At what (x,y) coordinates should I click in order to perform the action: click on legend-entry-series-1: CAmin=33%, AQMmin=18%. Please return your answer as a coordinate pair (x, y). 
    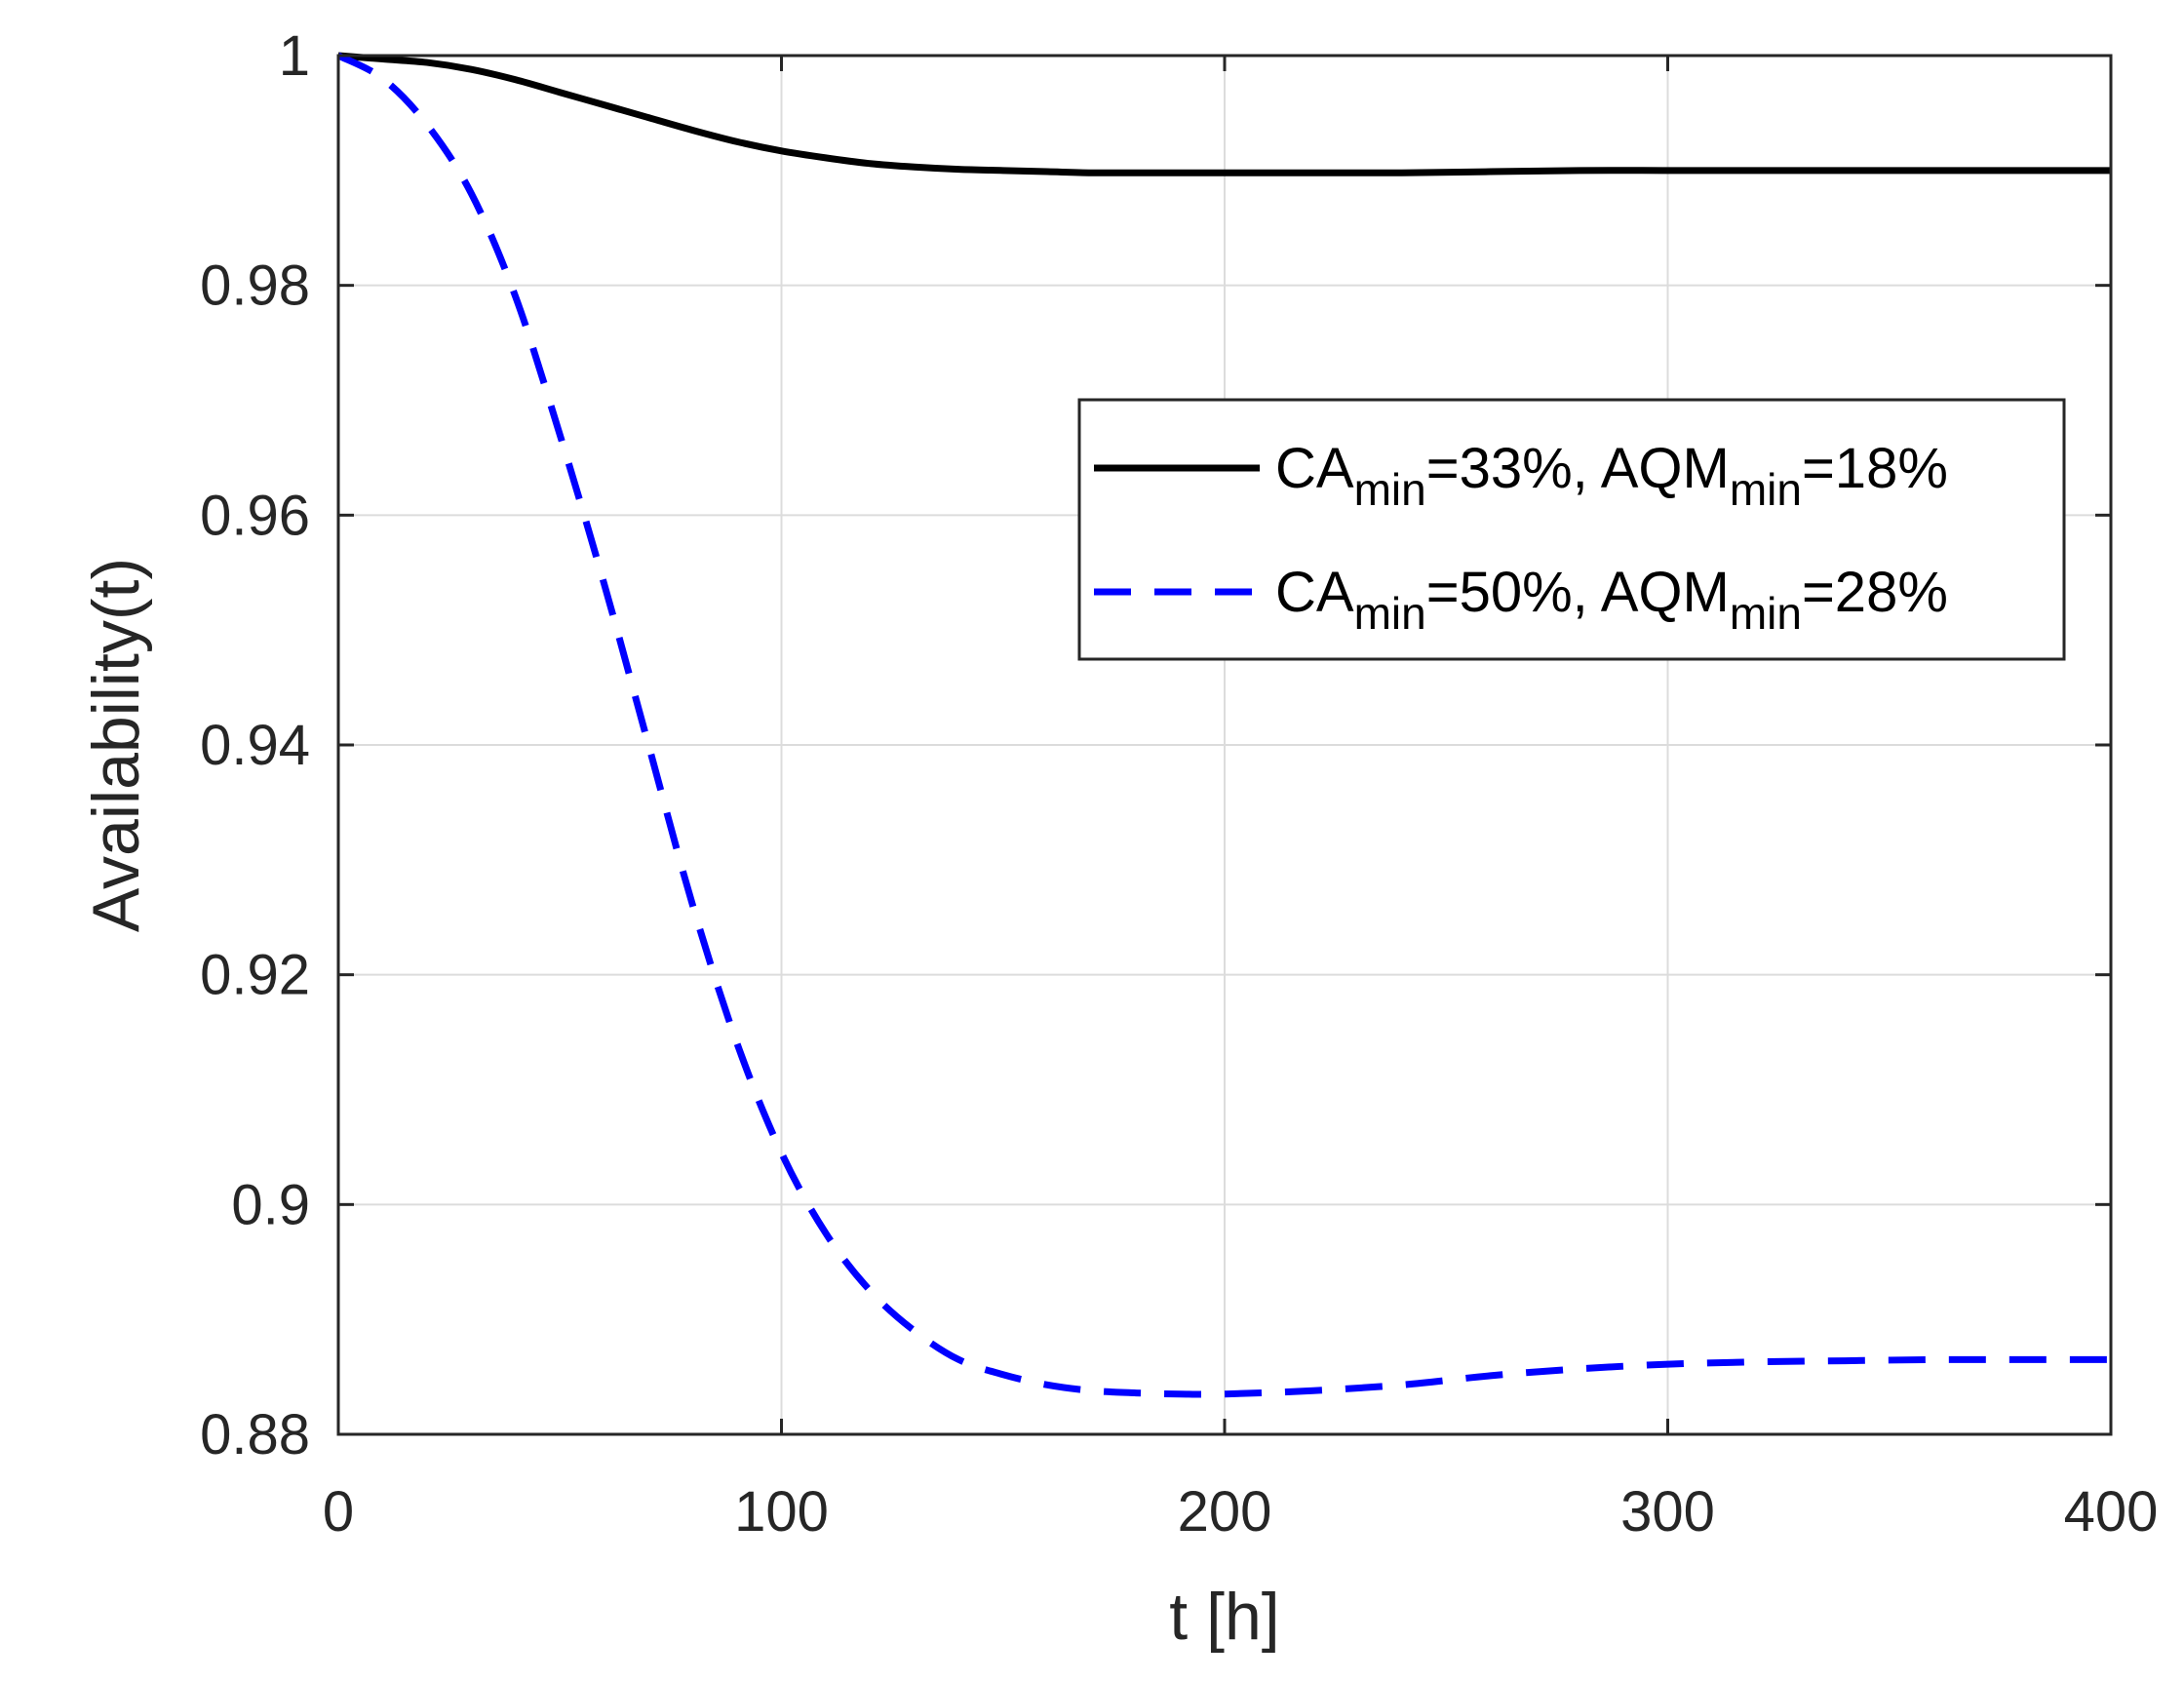
    Looking at the image, I should click on (1611, 476).